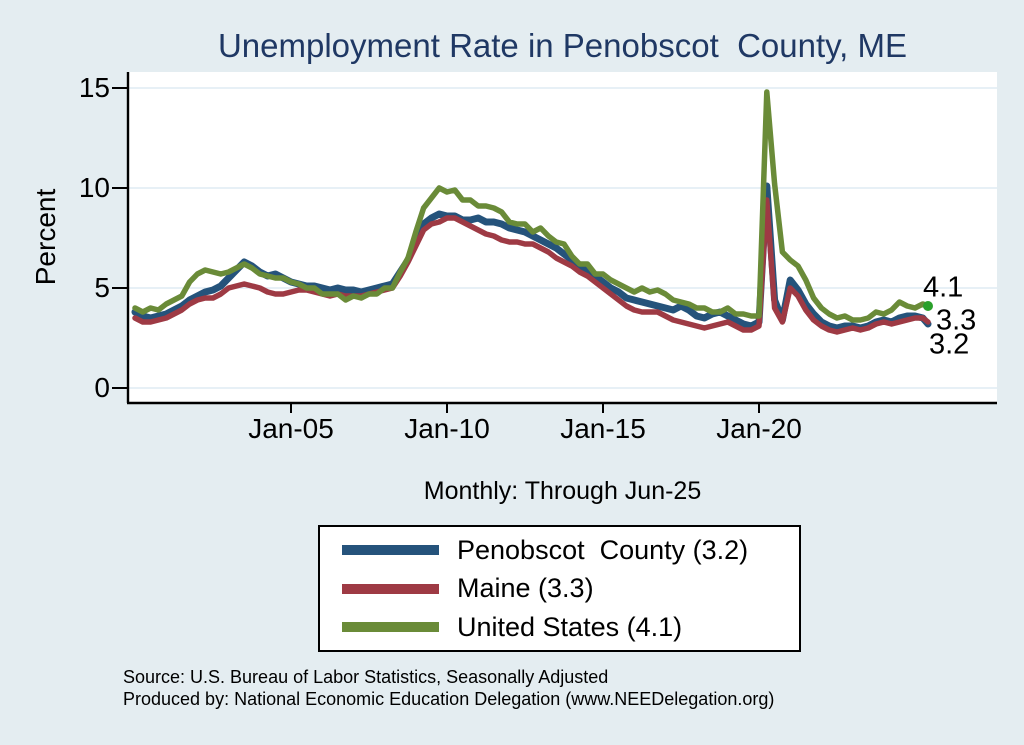 Image resolution: width=1024 pixels, height=745 pixels. I want to click on legend-item-penobscot: Penobscot County (3.2), so click(570, 550).